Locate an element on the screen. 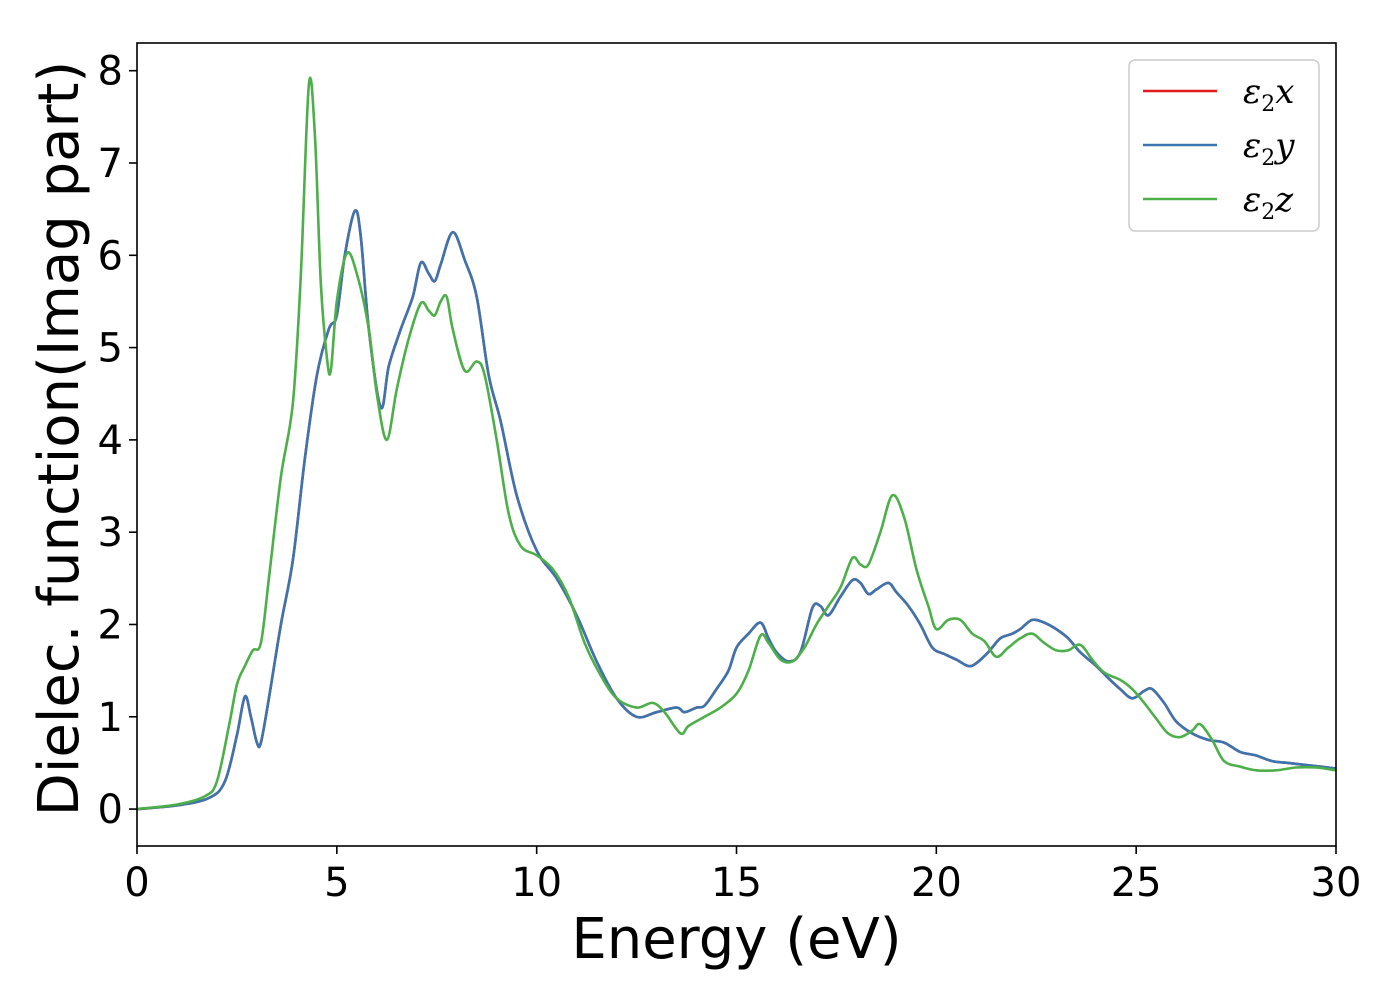 This screenshot has width=1400, height=1000. legend: ε2x ε2y ε2z is located at coordinates (1224, 145).